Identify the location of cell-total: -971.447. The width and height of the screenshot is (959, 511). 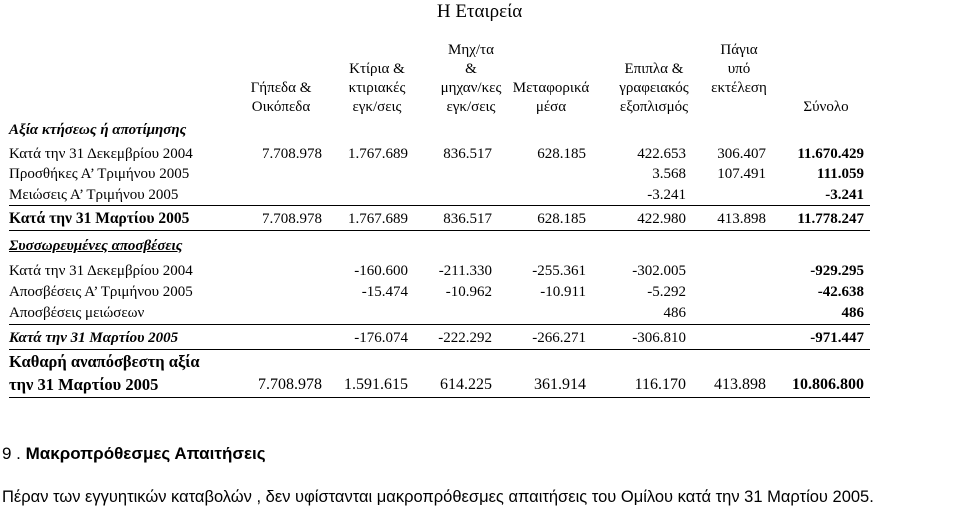
(837, 338).